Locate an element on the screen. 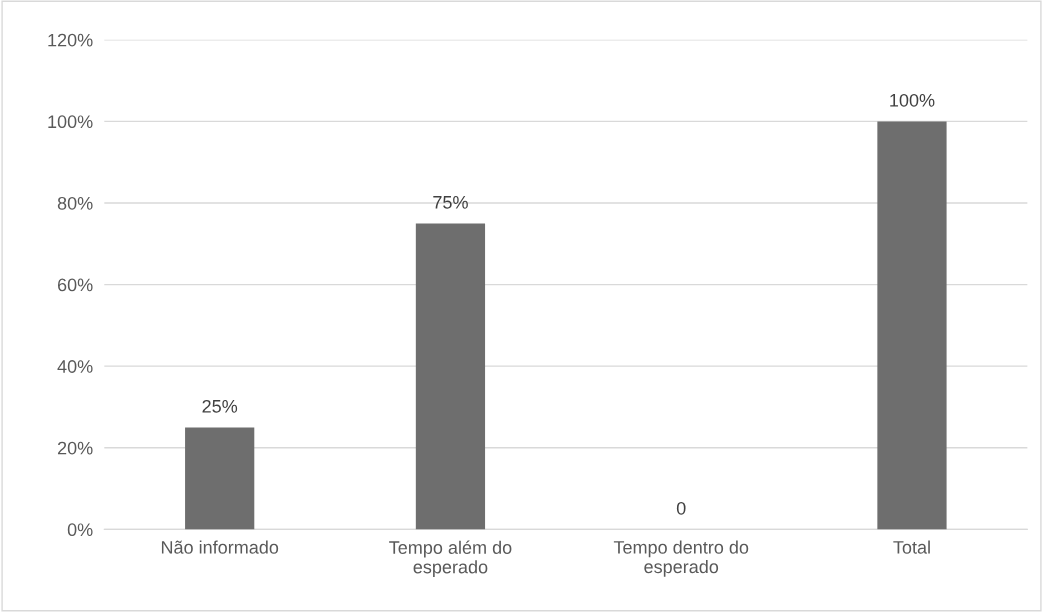  y-tick-label: 80% is located at coordinates (75, 203).